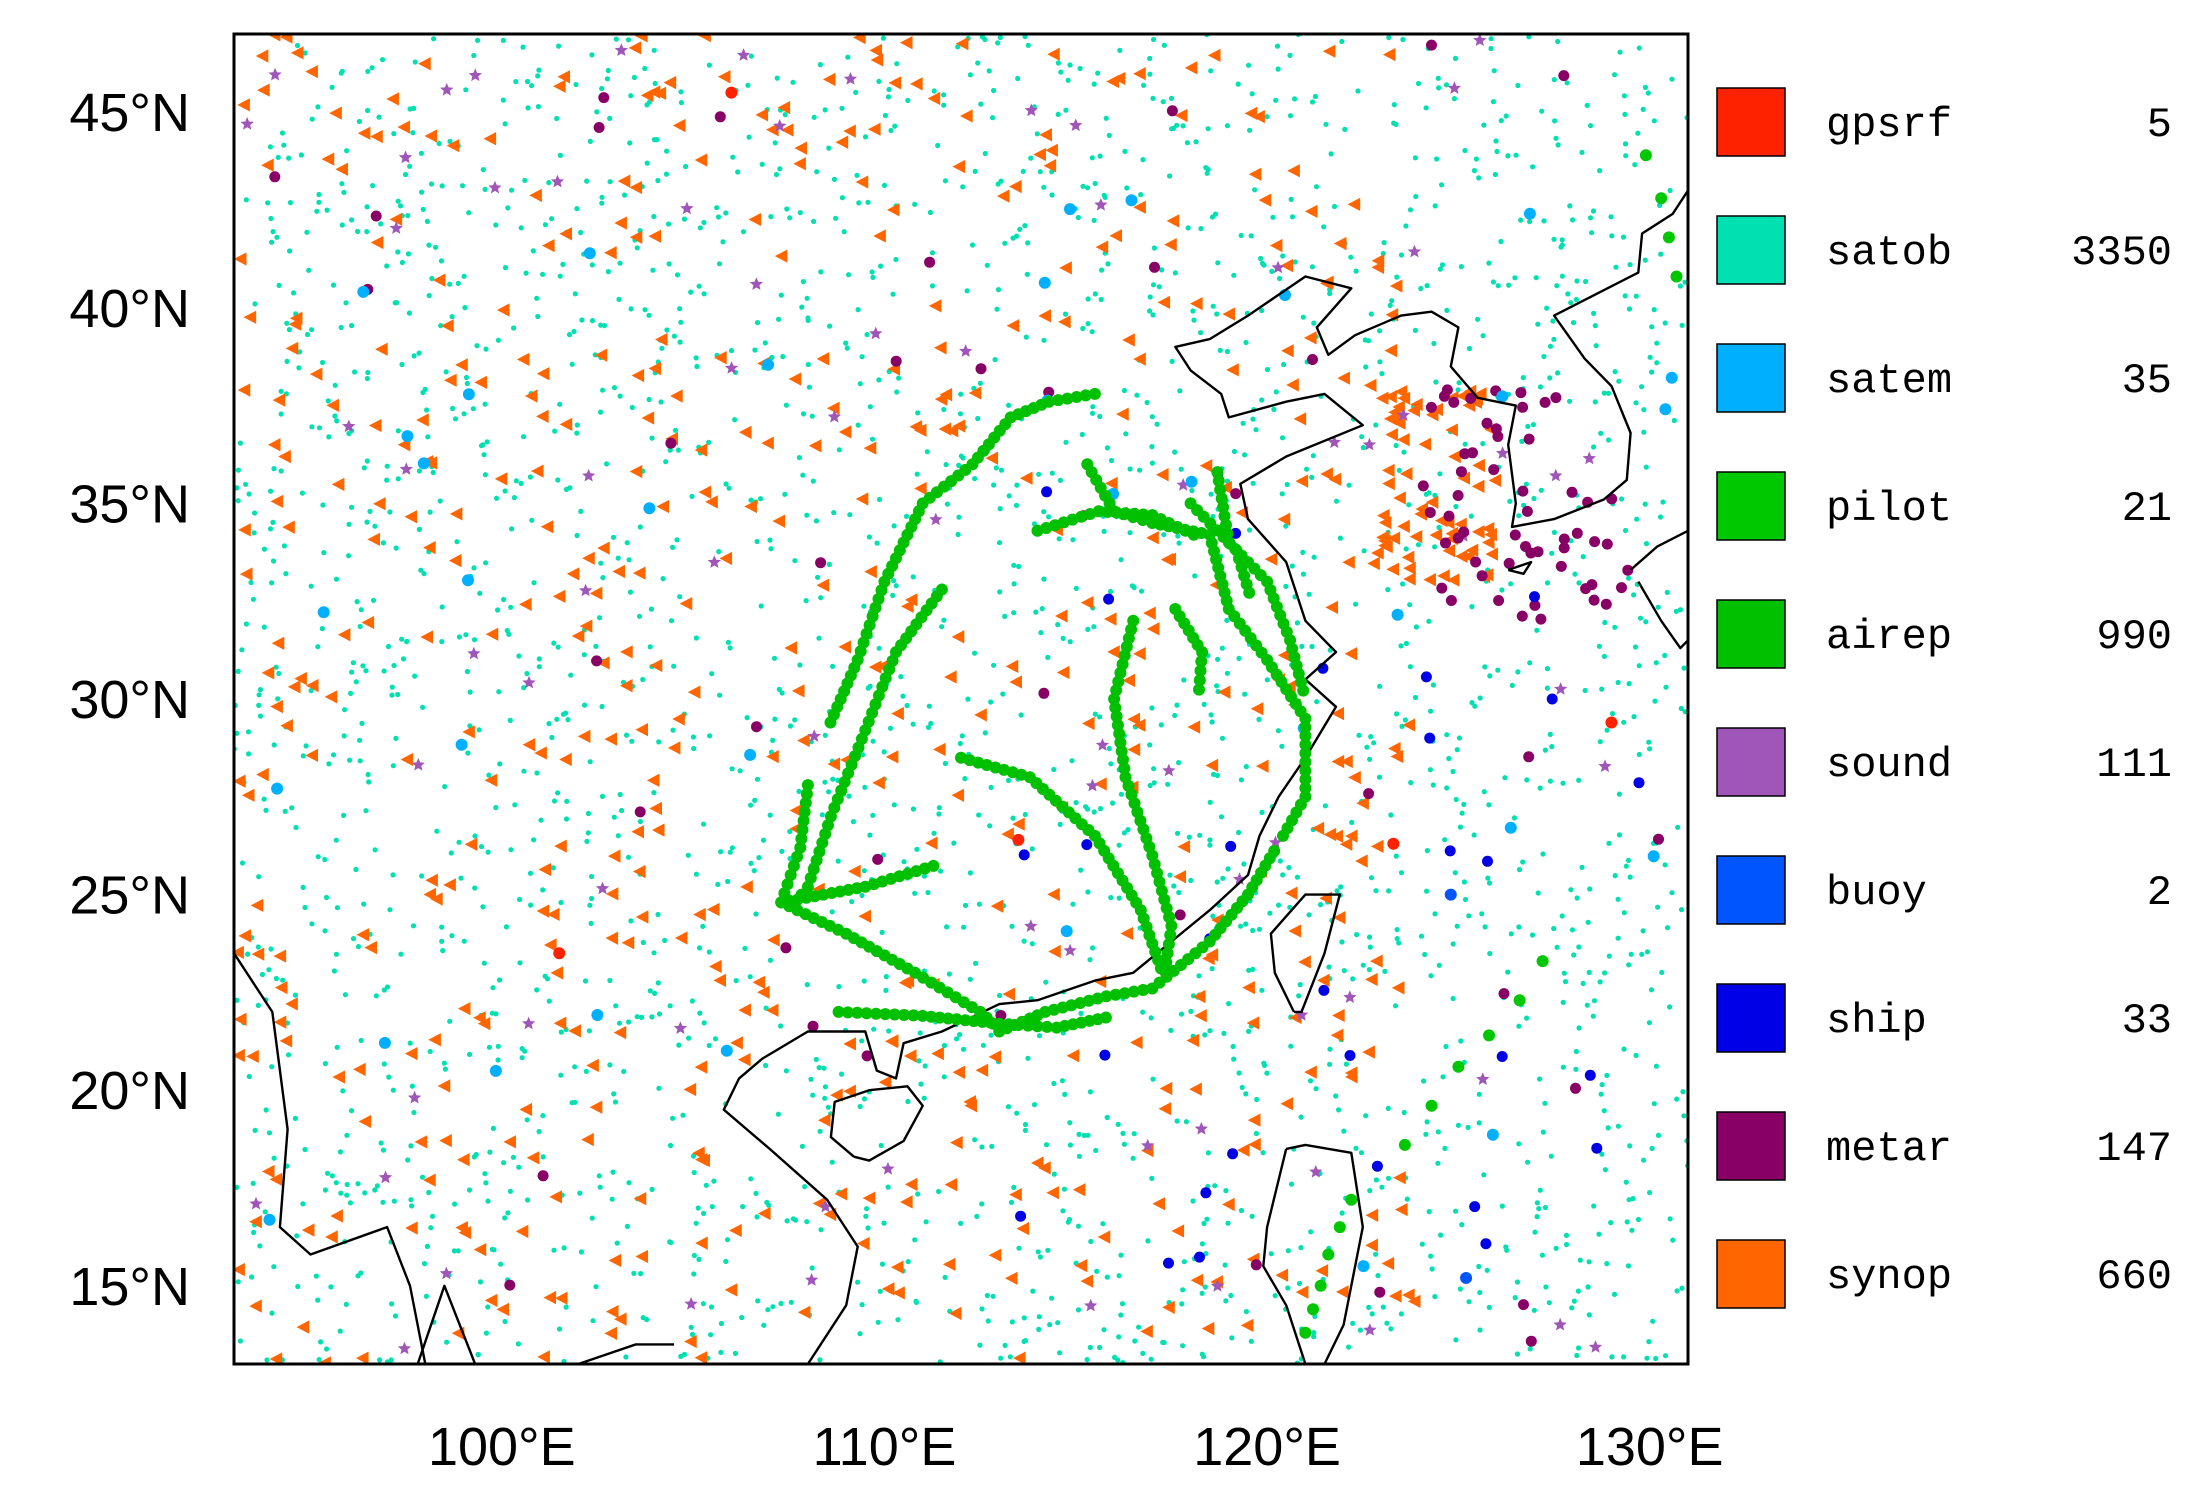 This screenshot has width=2200, height=1497. Describe the element at coordinates (1404, 1144) in the screenshot. I see `pilot-dot` at that location.